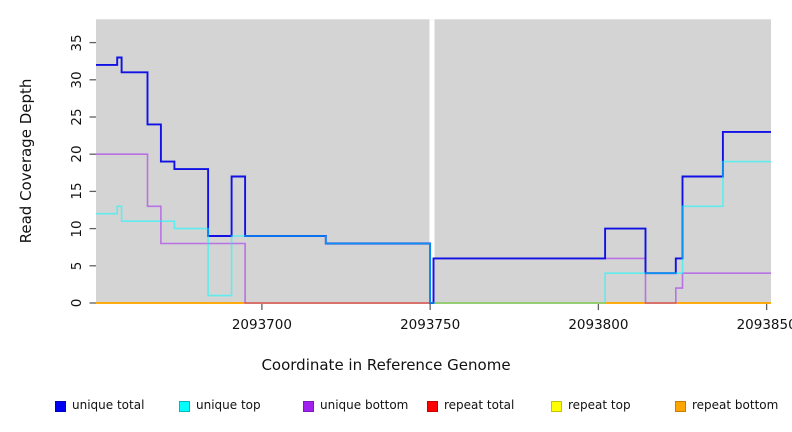 Image resolution: width=792 pixels, height=432 pixels. I want to click on y-tick-label: 0, so click(77, 303).